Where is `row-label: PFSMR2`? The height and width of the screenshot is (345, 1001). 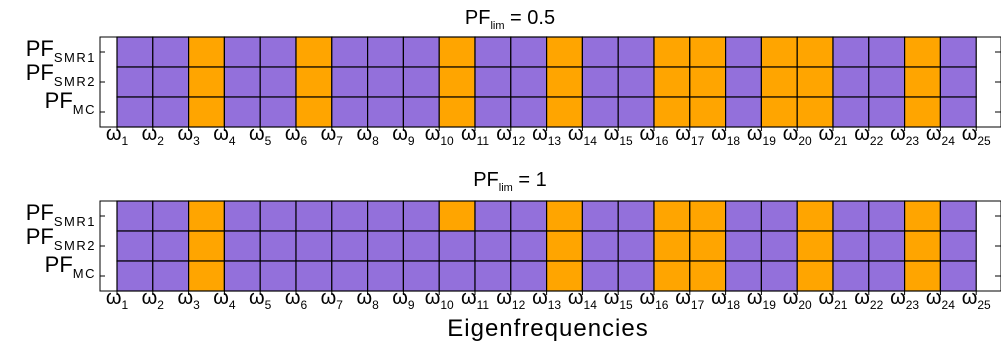
row-label: PFSMR2 is located at coordinates (61, 74).